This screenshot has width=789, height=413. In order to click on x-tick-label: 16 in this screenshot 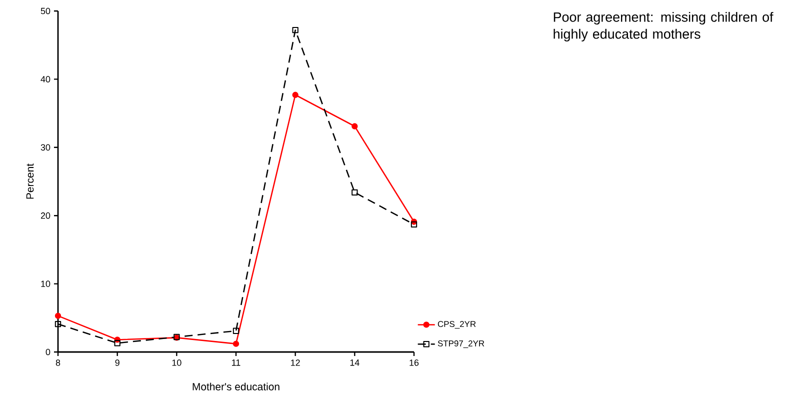, I will do `click(414, 363)`.